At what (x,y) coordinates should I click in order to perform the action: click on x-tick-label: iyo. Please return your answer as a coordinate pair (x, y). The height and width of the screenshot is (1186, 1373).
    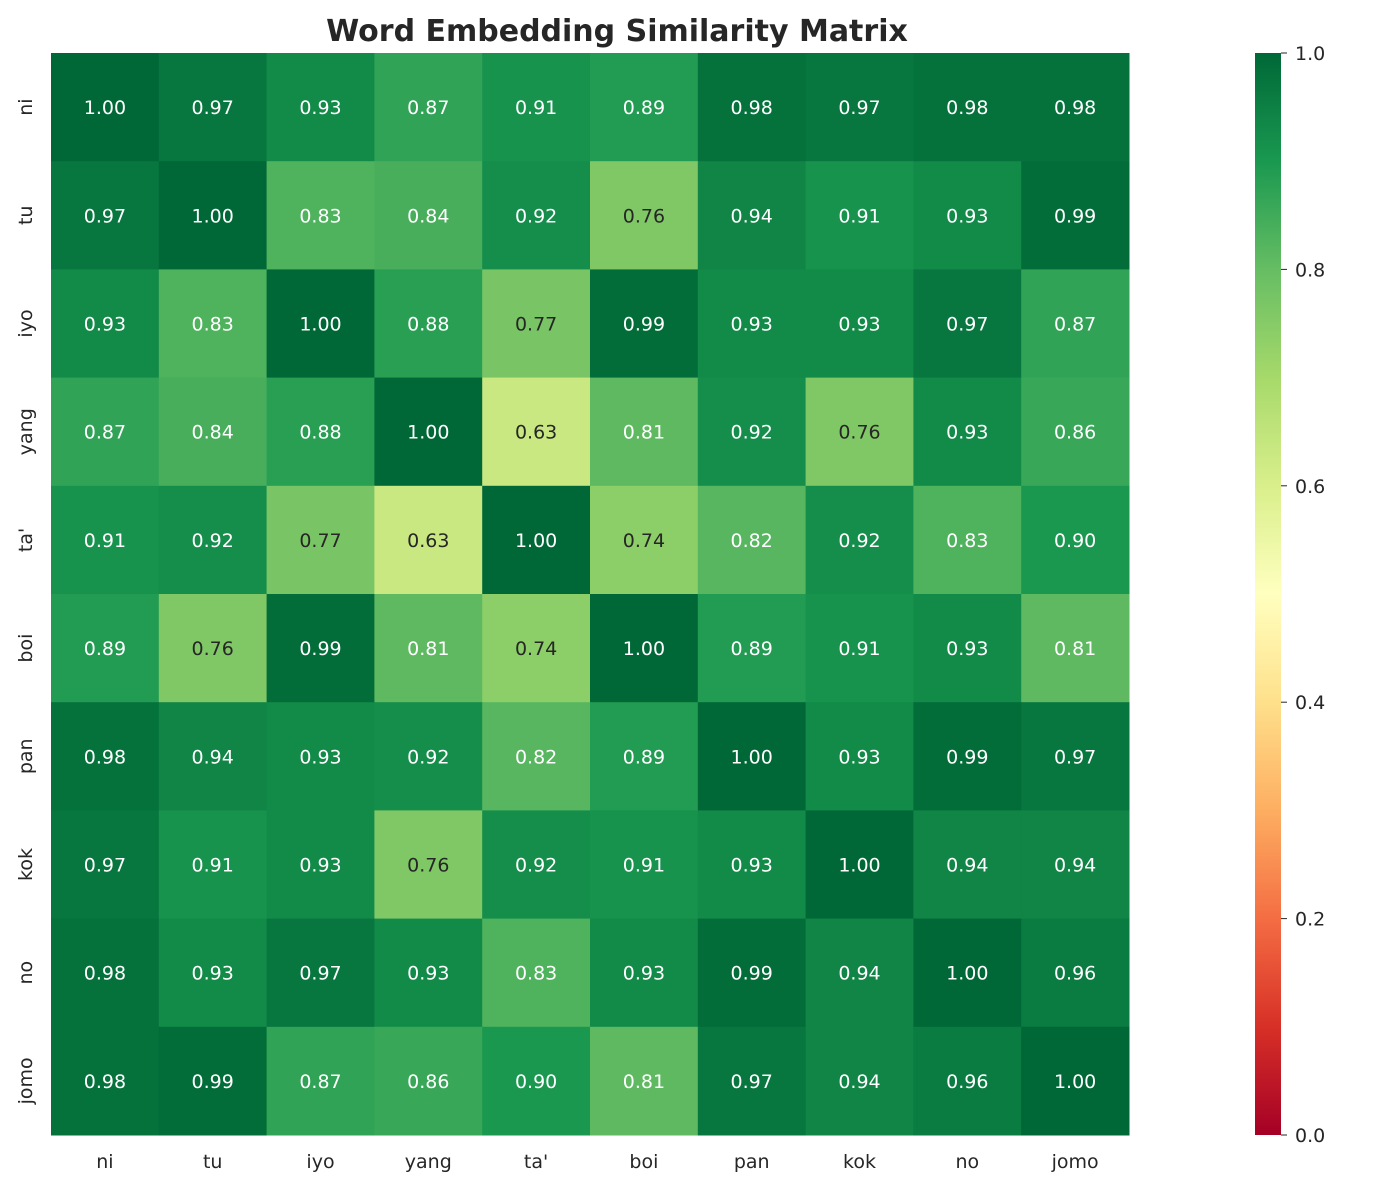
    Looking at the image, I should click on (320, 1162).